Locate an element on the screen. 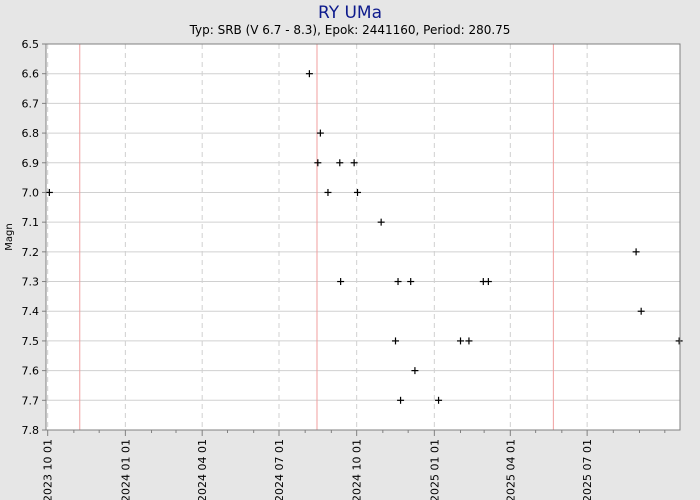  y-tick-label: 7.3 is located at coordinates (31, 282).